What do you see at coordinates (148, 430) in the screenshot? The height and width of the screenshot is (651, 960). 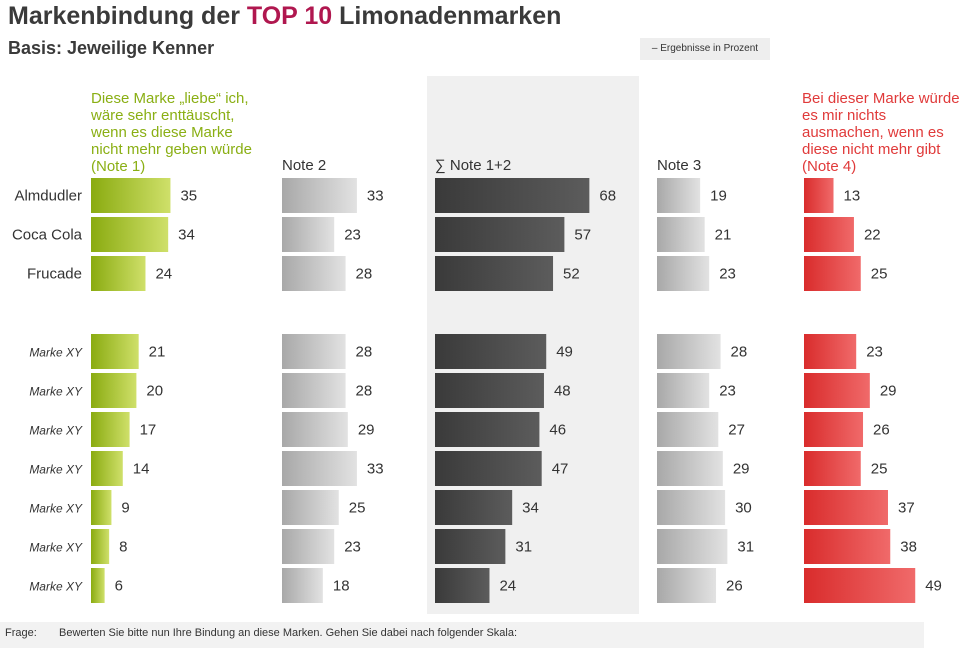 I see `value-label-note1: 17` at bounding box center [148, 430].